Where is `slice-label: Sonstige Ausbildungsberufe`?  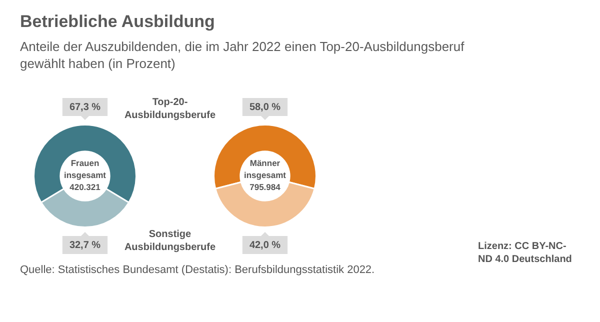 slice-label: Sonstige Ausbildungsberufe is located at coordinates (170, 241).